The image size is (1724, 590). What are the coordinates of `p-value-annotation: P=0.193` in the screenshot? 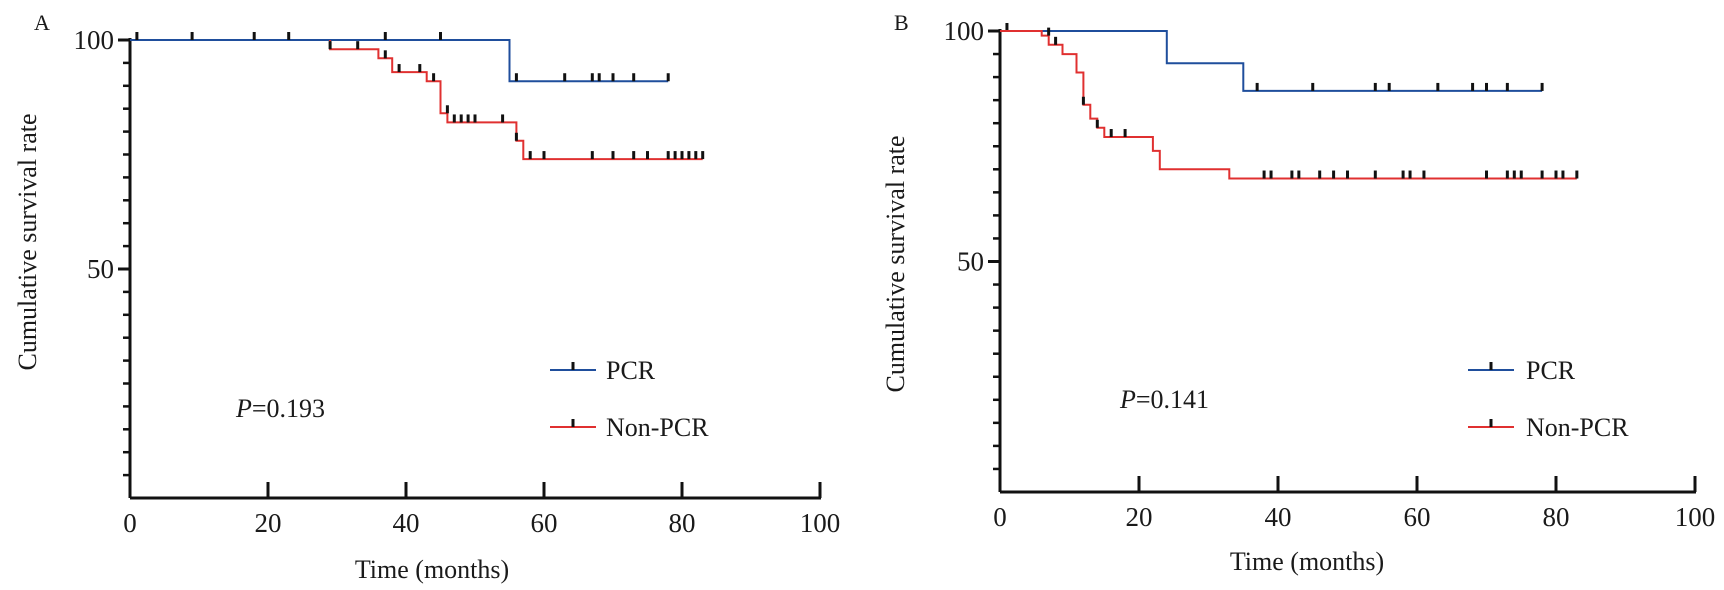 It's located at (280, 408).